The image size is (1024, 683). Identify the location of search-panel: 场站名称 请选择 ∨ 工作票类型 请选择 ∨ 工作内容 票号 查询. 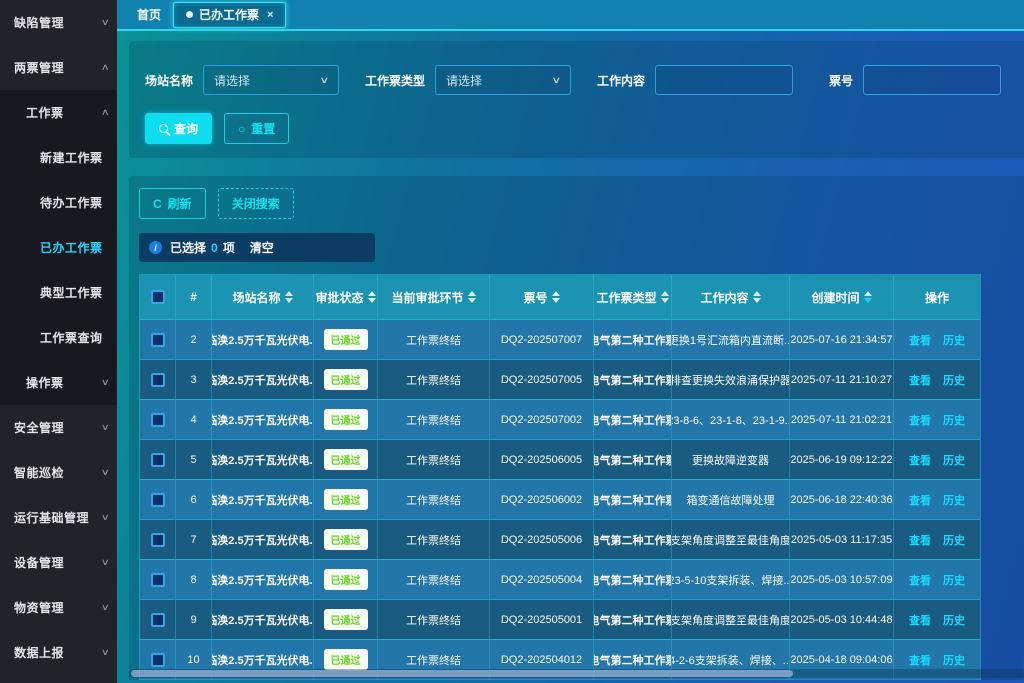
(576, 99).